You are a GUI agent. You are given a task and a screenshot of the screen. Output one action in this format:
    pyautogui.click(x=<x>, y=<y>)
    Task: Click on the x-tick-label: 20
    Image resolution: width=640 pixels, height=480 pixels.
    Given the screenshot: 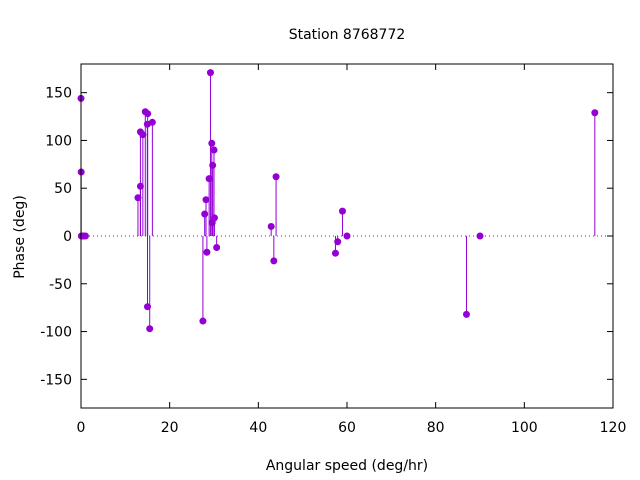 What is the action you would take?
    pyautogui.click(x=170, y=428)
    